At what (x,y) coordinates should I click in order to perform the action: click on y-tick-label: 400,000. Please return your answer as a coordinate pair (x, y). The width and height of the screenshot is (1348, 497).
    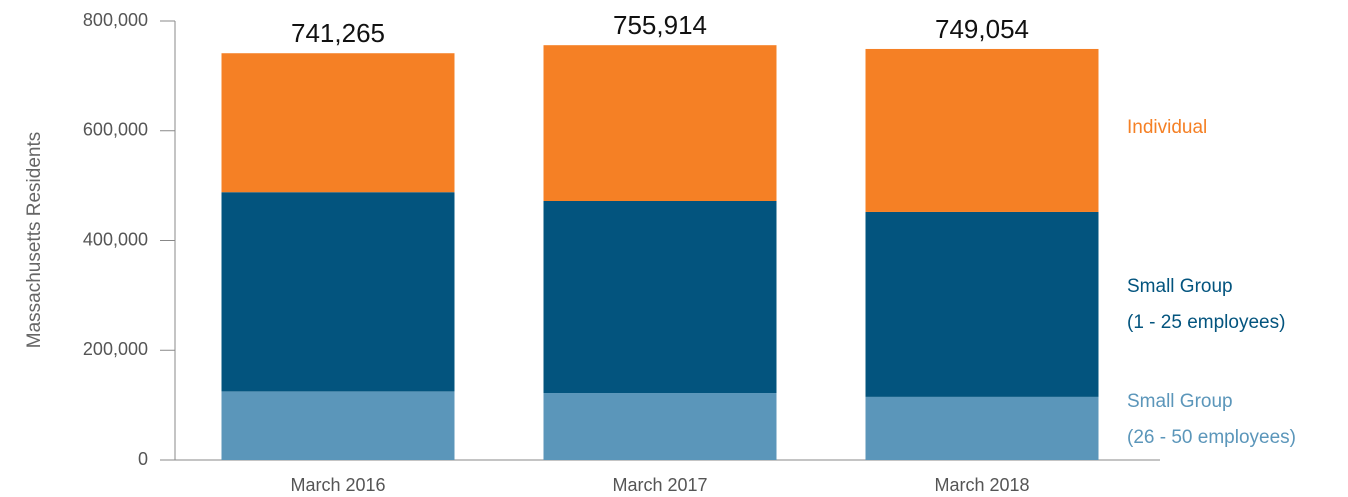
    Looking at the image, I should click on (115, 239).